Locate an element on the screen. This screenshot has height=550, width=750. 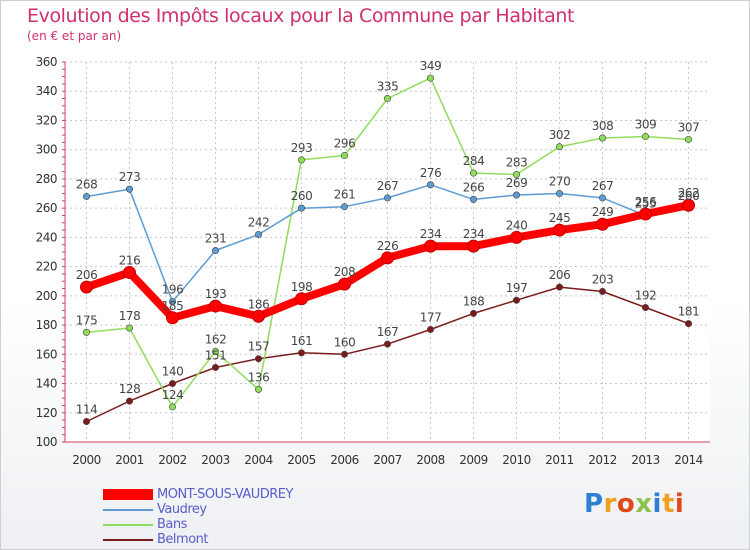
data-label-vaudrey: 261 is located at coordinates (344, 195).